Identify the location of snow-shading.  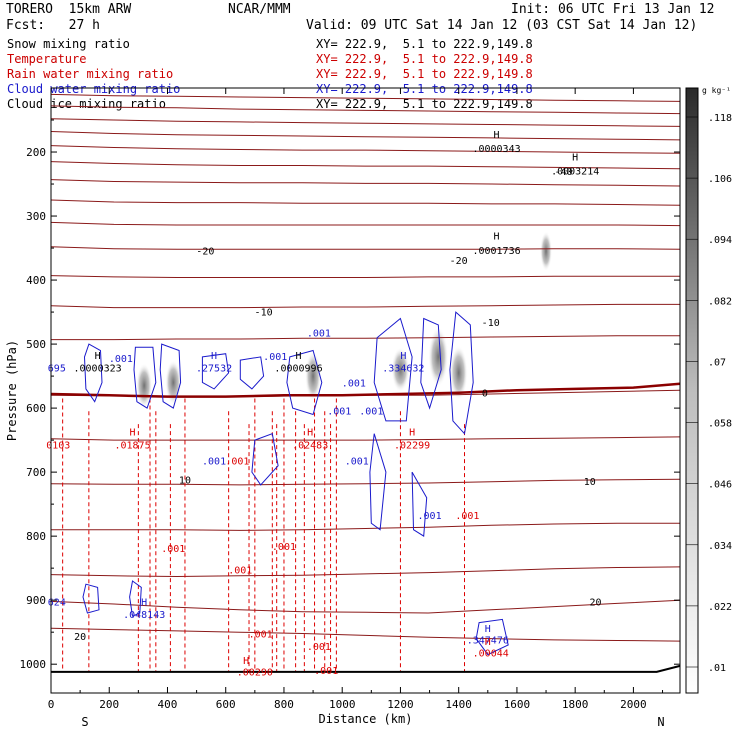
(344, 320).